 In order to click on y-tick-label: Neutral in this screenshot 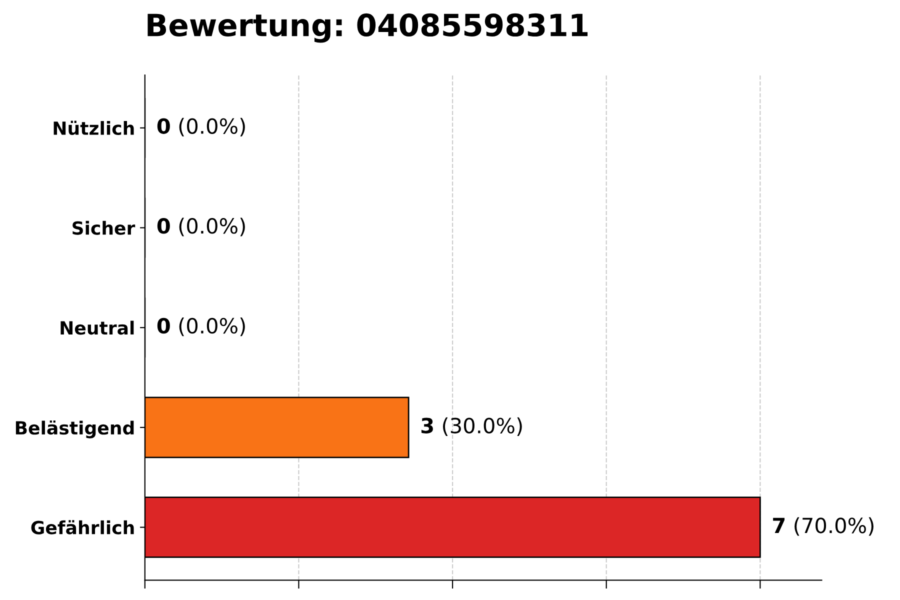, I will do `click(97, 327)`.